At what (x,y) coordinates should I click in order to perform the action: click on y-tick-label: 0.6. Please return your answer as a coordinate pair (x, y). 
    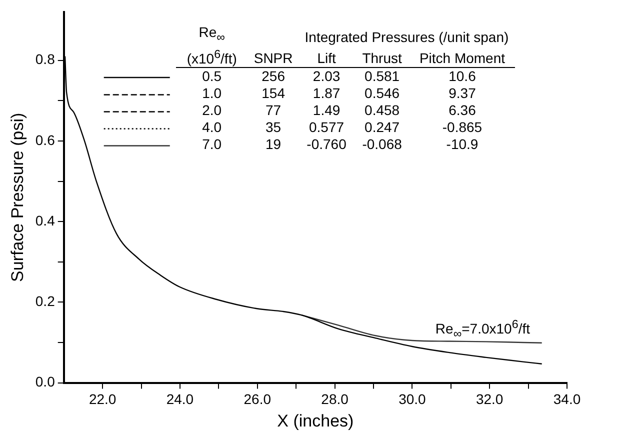
    Looking at the image, I should click on (45, 140).